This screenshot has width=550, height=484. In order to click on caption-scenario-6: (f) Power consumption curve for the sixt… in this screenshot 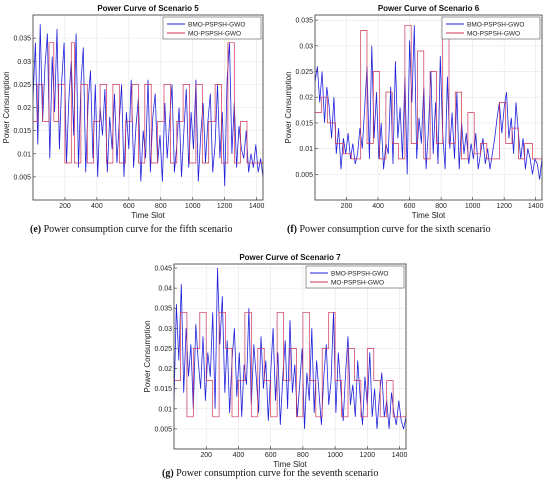, I will do `click(389, 229)`.